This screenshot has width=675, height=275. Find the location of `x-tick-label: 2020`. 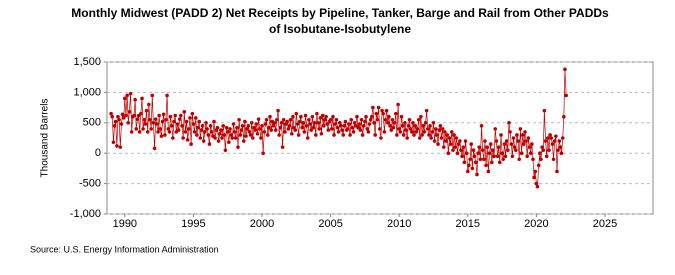

x-tick-label: 2020 is located at coordinates (536, 224).